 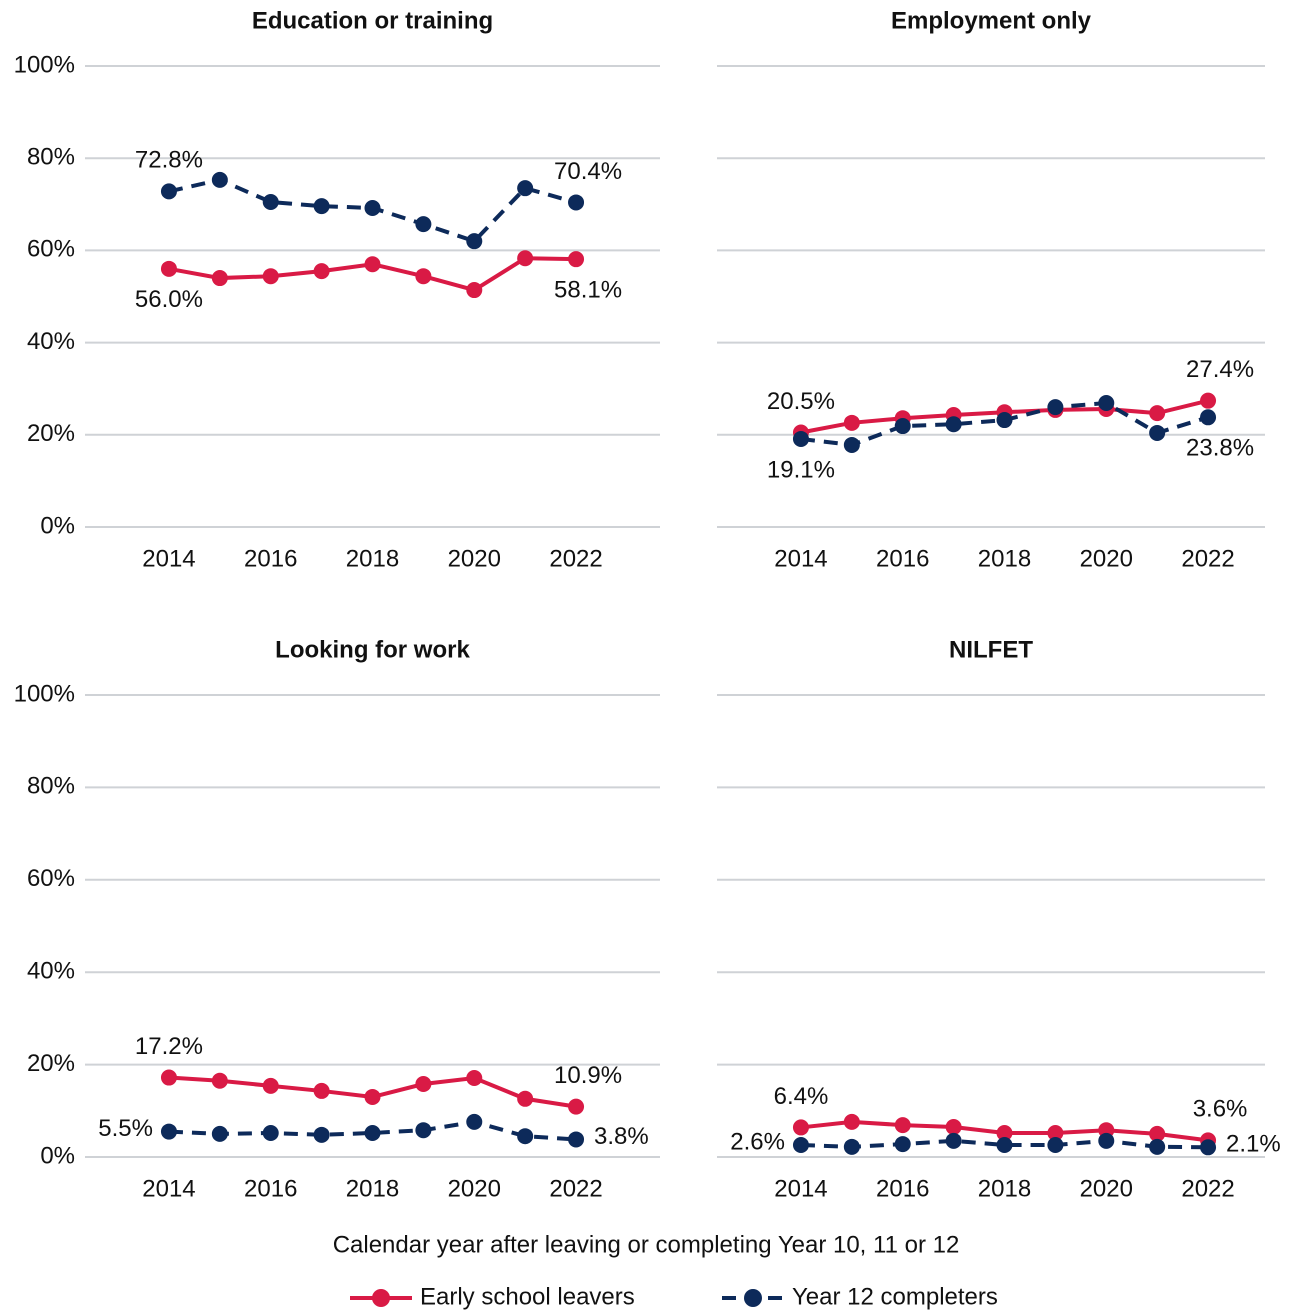 What do you see at coordinates (169, 299) in the screenshot?
I see `data-label: 56.0%` at bounding box center [169, 299].